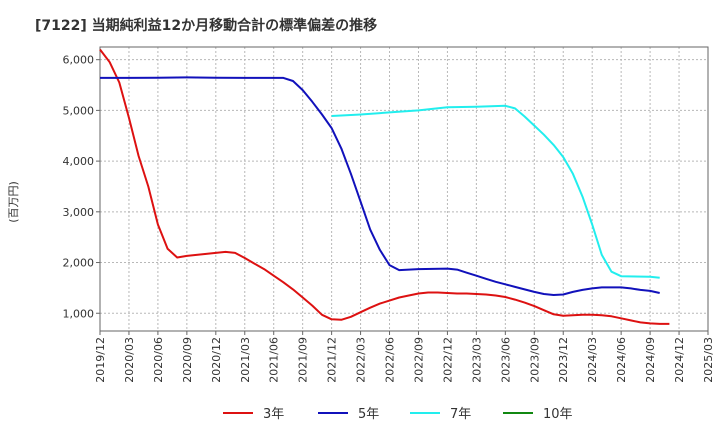 Image resolution: width=720 pixels, height=440 pixels. Describe the element at coordinates (245, 360) in the screenshot. I see `x-tick-label: 2021/03` at that location.